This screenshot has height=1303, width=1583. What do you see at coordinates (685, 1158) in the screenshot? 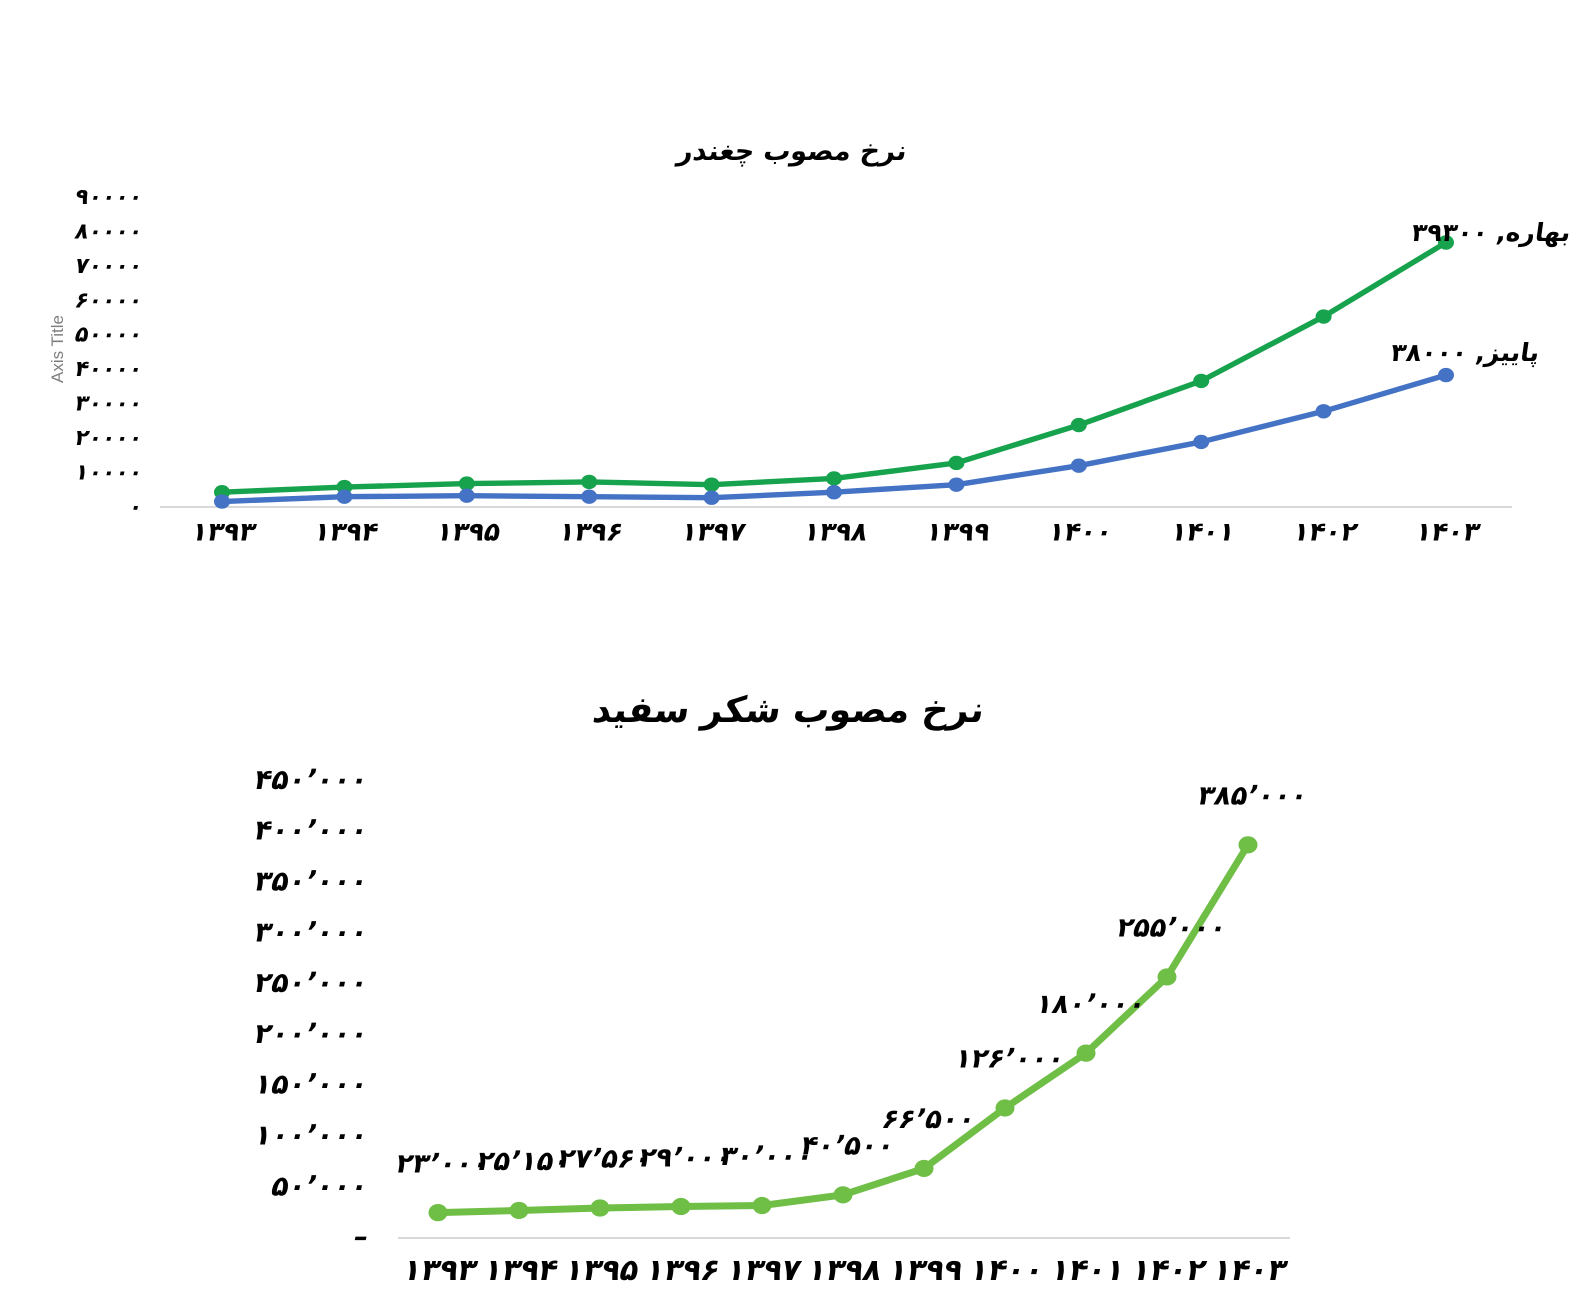
I see `data-point-label: ۲۹٬۰۰۰` at bounding box center [685, 1158].